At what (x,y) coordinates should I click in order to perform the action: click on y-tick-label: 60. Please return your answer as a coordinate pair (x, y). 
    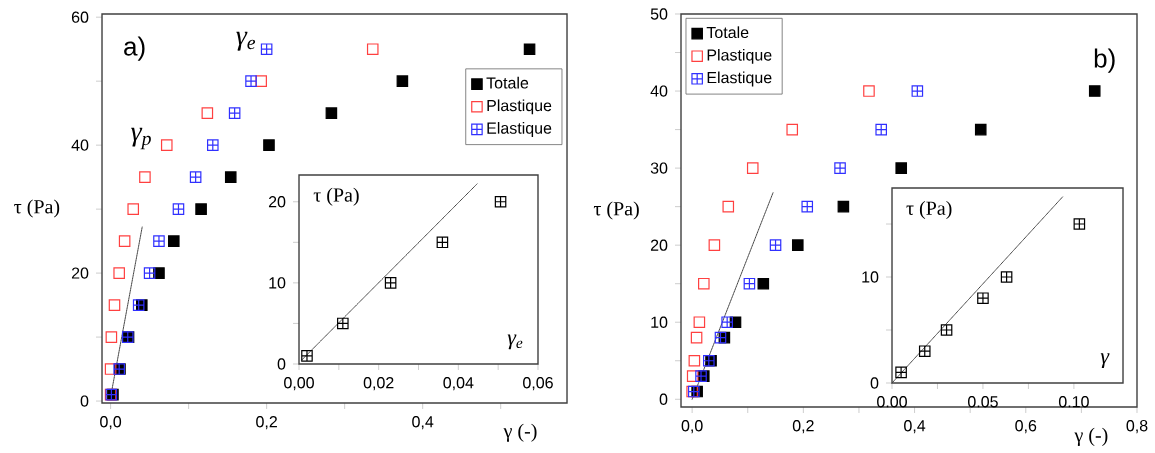
    Looking at the image, I should click on (80, 17).